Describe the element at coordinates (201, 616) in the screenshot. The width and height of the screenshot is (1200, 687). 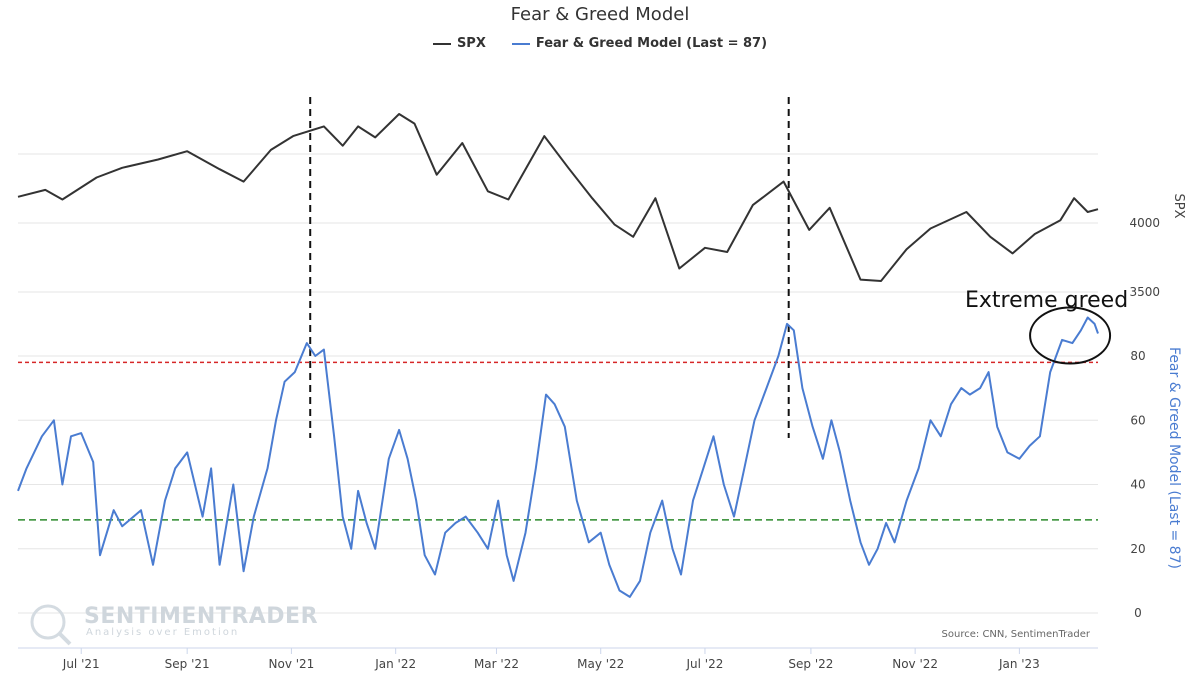
I see `watermark-name: SENTIMENTRADER` at that location.